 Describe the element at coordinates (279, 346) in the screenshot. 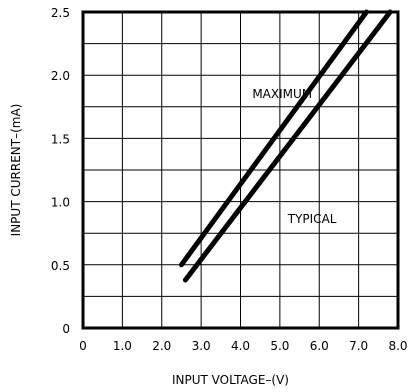

I see `x-tick-label: 5.0` at that location.